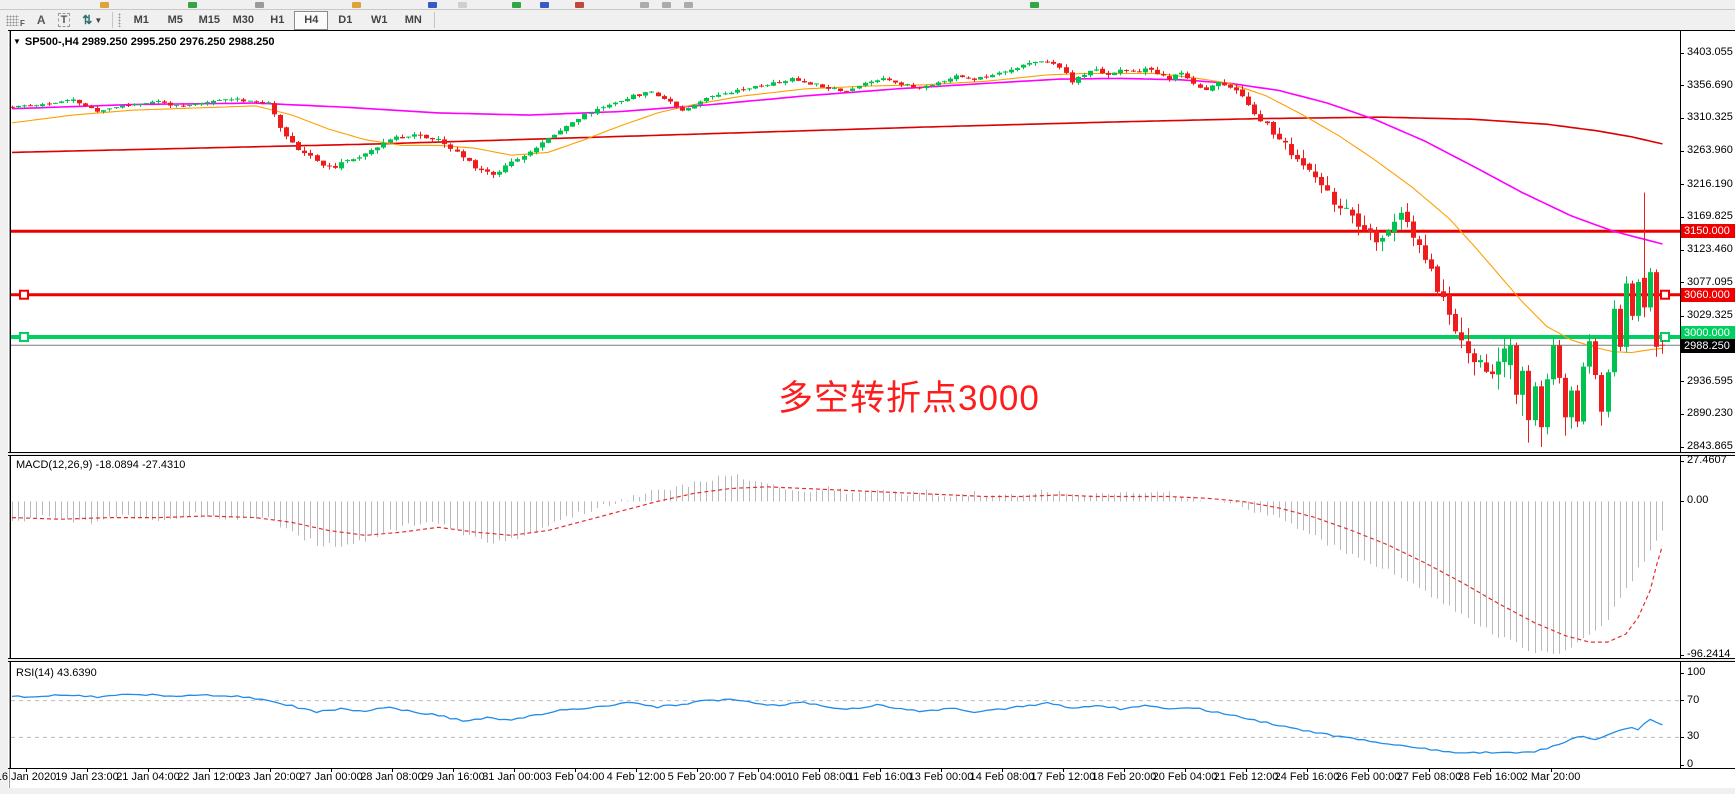  I want to click on price-axis-tick-label: 3403.055, so click(1710, 52).